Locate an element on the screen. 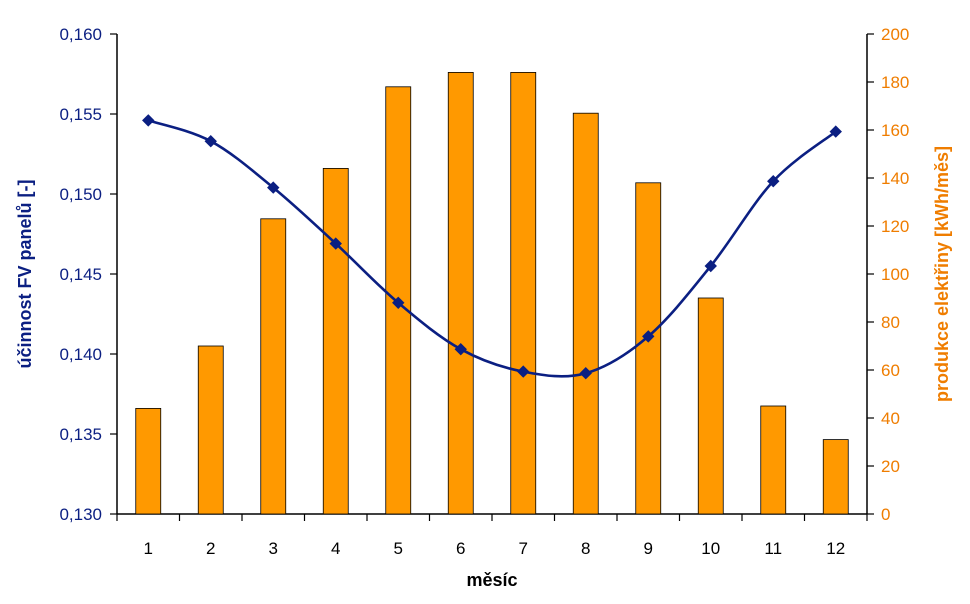 This screenshot has width=970, height=604. x-axis-tick-label: 4 is located at coordinates (335, 548).